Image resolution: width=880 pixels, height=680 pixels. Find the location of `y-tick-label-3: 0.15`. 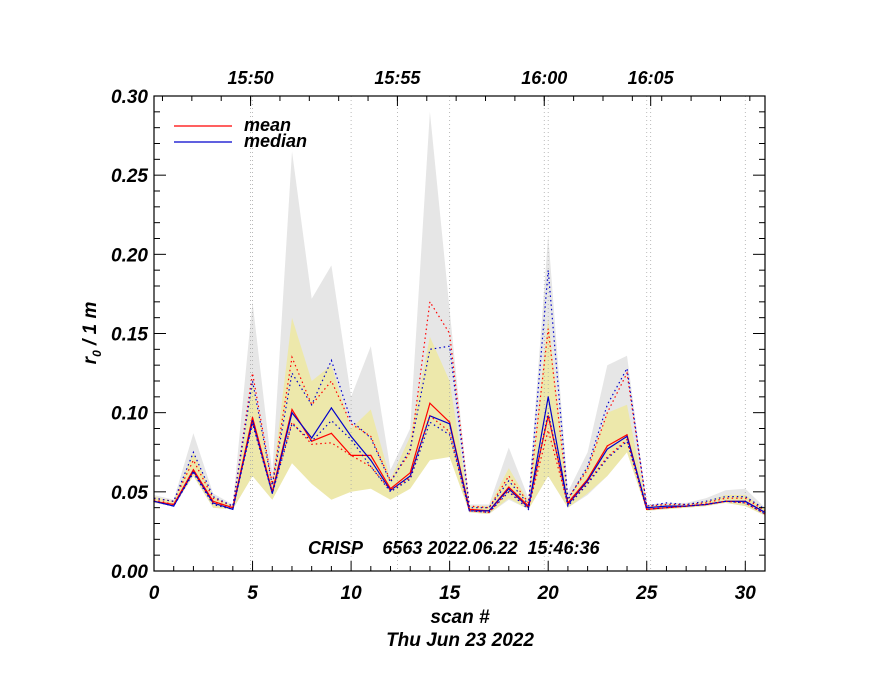

y-tick-label-3: 0.15 is located at coordinates (129, 335).